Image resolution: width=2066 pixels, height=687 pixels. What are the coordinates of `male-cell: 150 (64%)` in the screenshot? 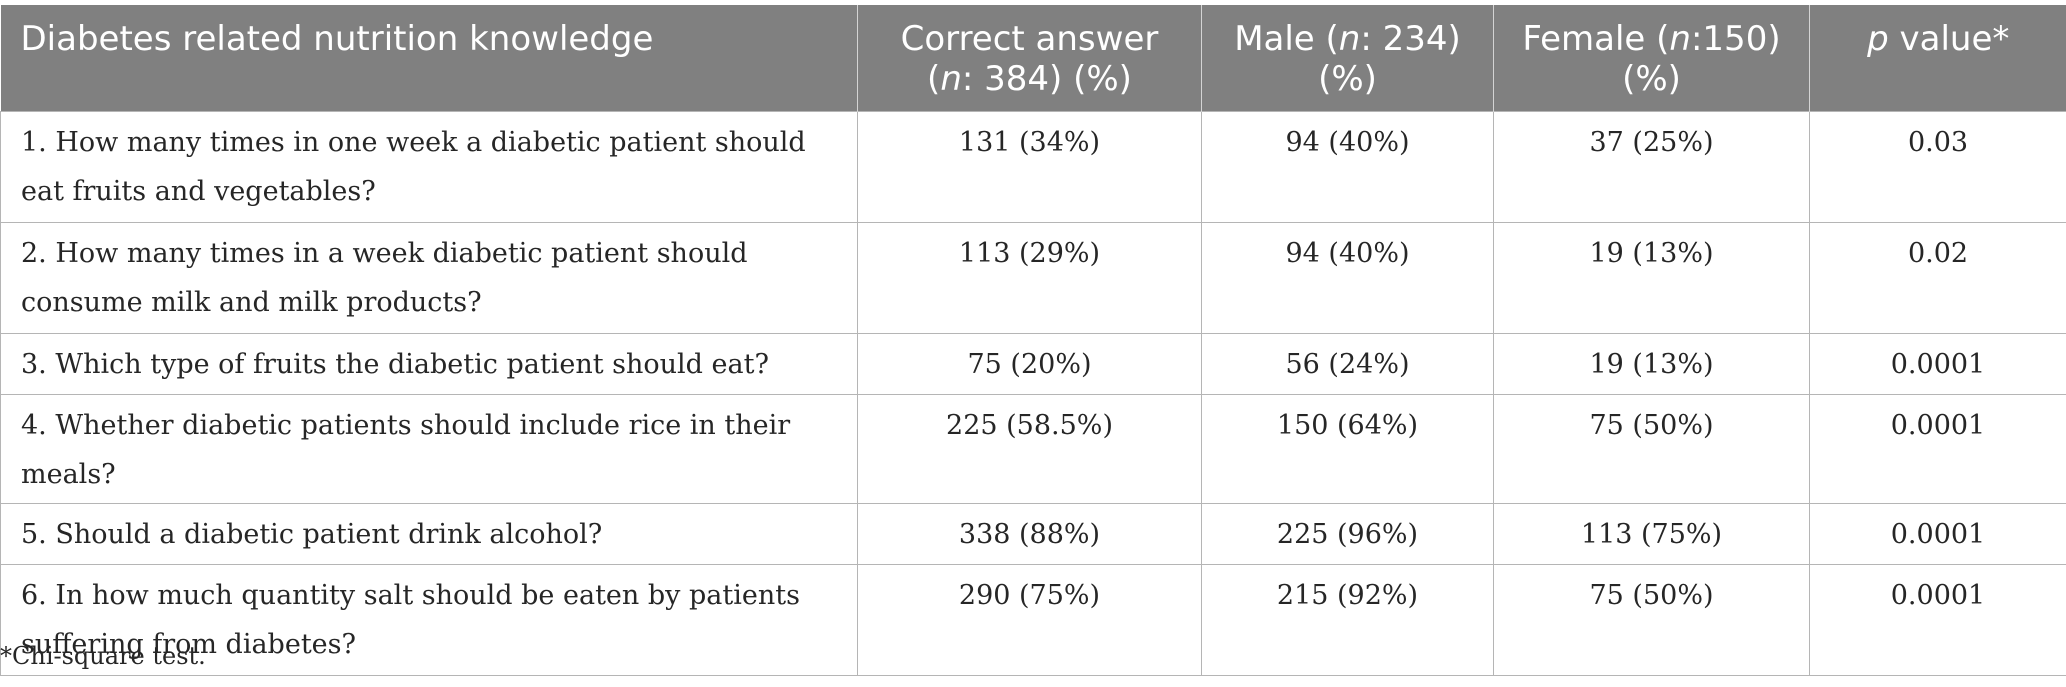 It's located at (1347, 449).